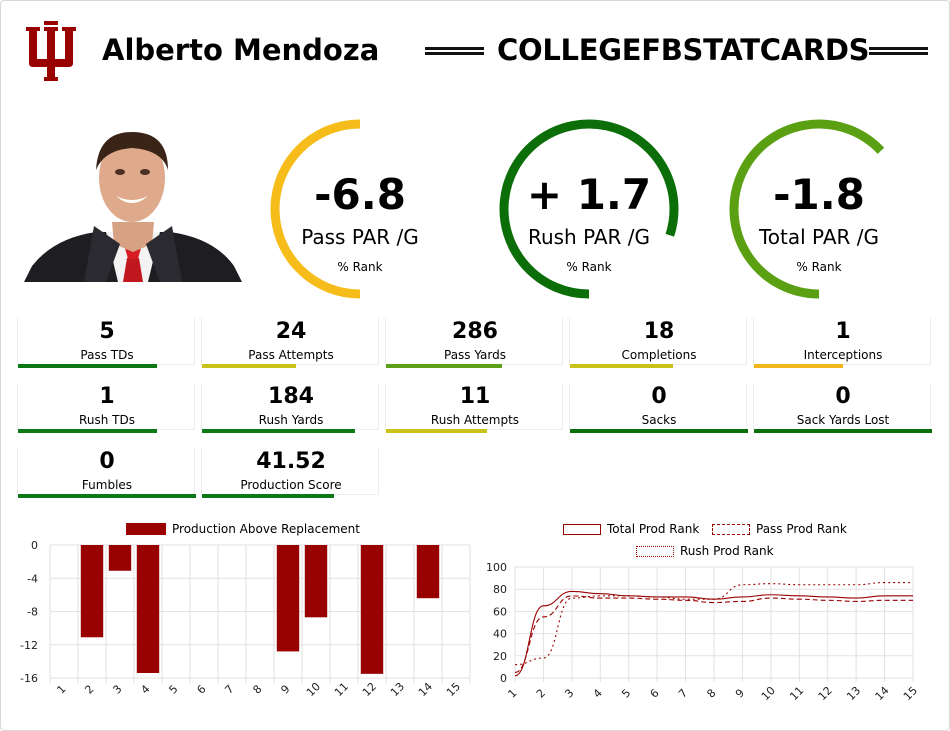 This screenshot has height=731, width=950. I want to click on production-above-replacement-chart: 0-4-8-12-161 2 3 4 5 6 7 8 9 10 11 12 13 14 15, so click(245, 619).